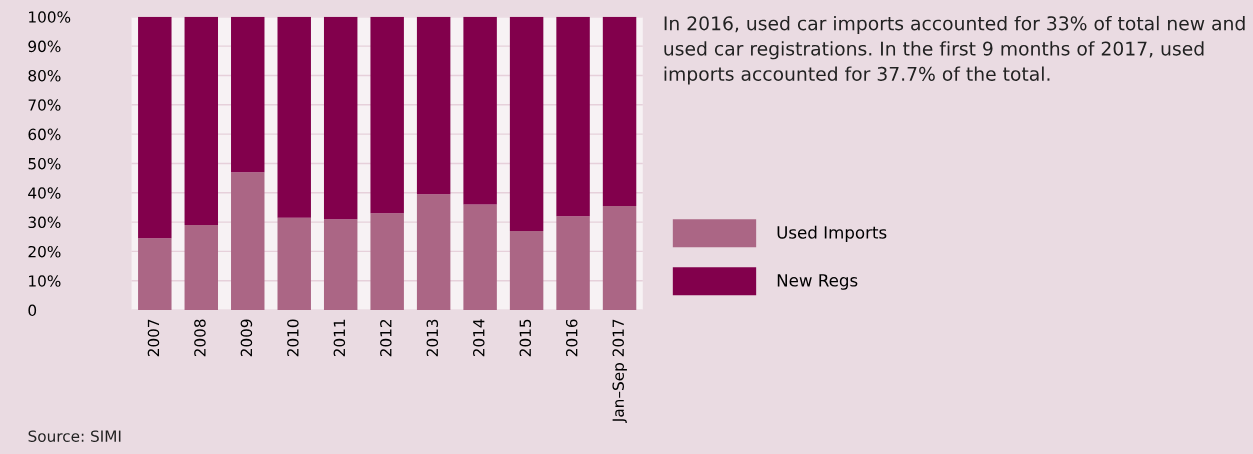 The height and width of the screenshot is (454, 1253). What do you see at coordinates (44, 134) in the screenshot?
I see `y-tick-label: 60%` at bounding box center [44, 134].